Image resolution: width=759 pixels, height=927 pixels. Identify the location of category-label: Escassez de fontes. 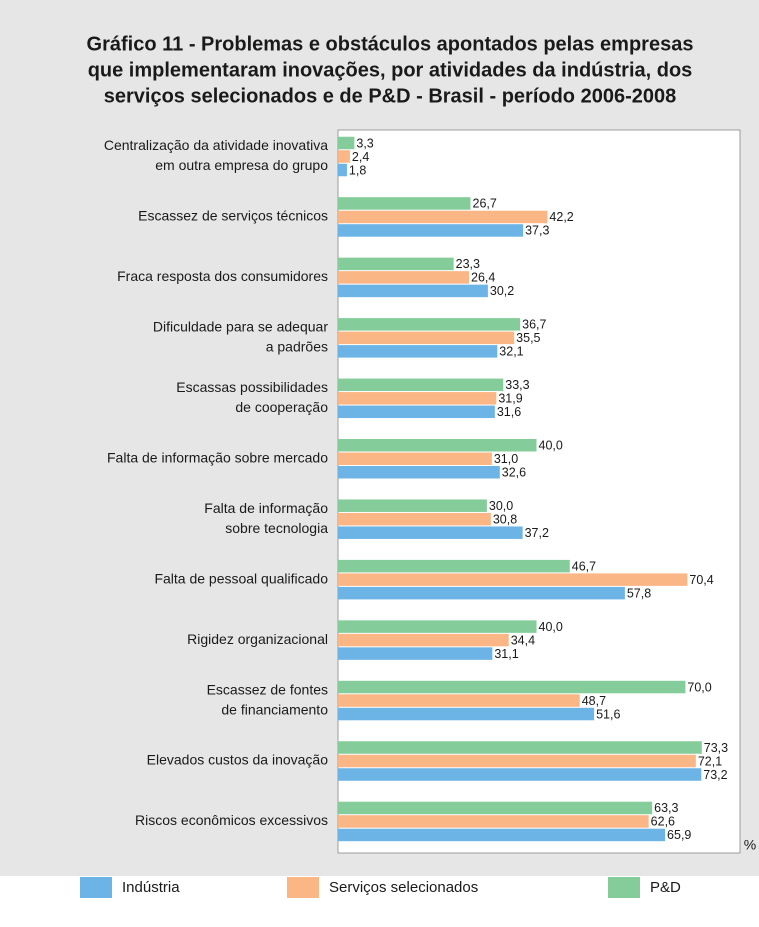
(267, 689).